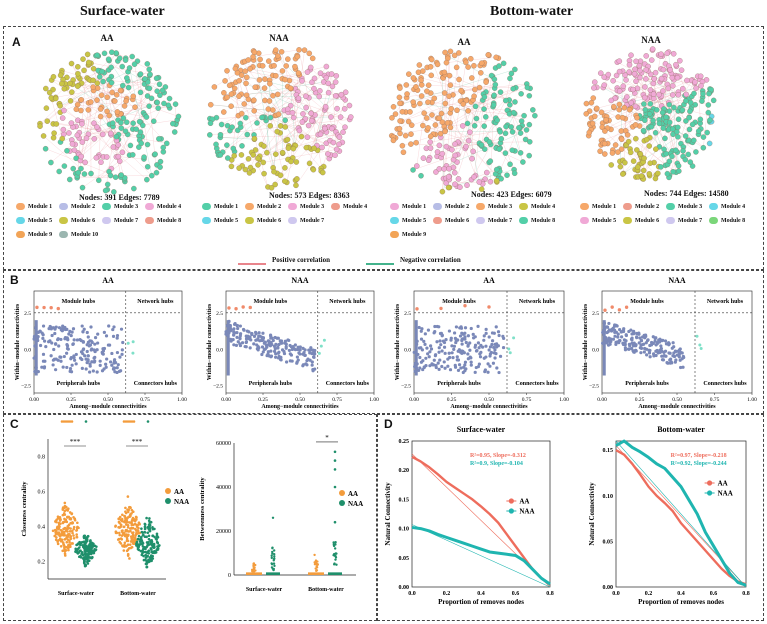  Describe the element at coordinates (516, 594) in the screenshot. I see `robustness-xtick: 0.6` at that location.